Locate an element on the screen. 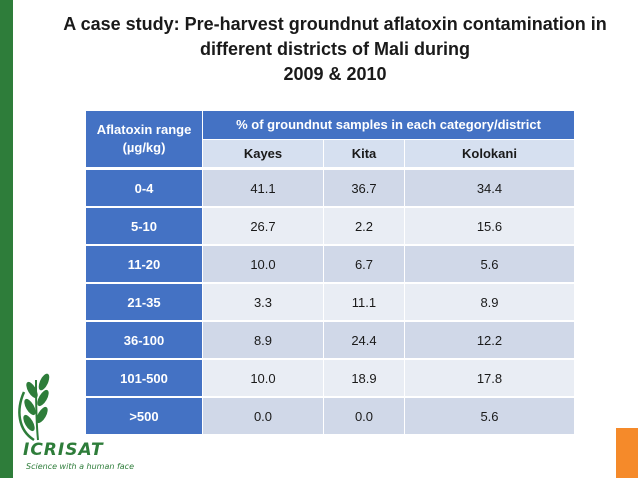 The width and height of the screenshot is (638, 478). table-row: 5-10 26.7 2.2 15.6 is located at coordinates (330, 227).